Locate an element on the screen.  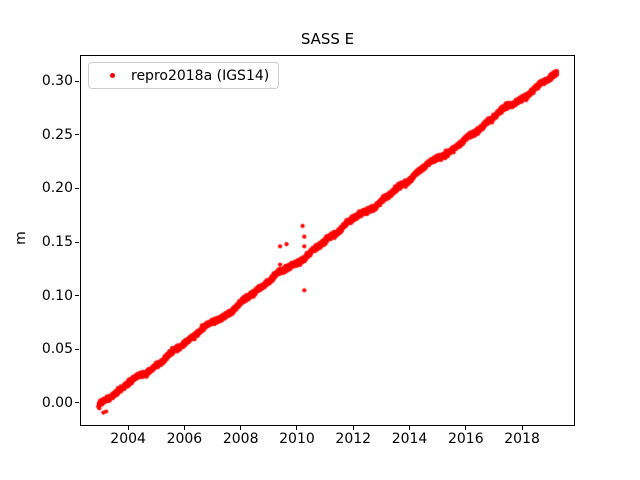
x-tick-label: 2018 is located at coordinates (522, 439).